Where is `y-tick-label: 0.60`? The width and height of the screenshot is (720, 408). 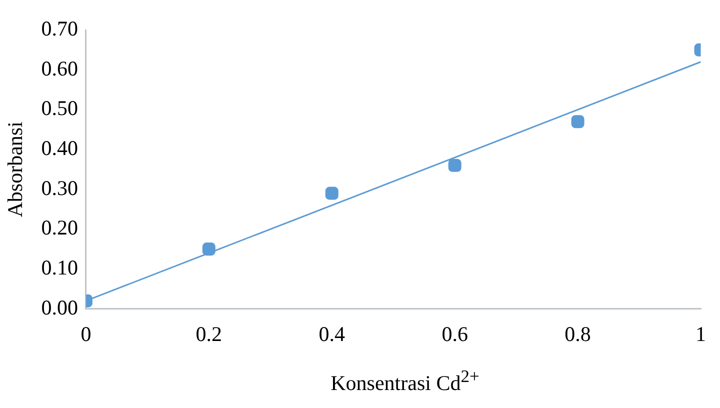
y-tick-label: 0.60 is located at coordinates (59, 68).